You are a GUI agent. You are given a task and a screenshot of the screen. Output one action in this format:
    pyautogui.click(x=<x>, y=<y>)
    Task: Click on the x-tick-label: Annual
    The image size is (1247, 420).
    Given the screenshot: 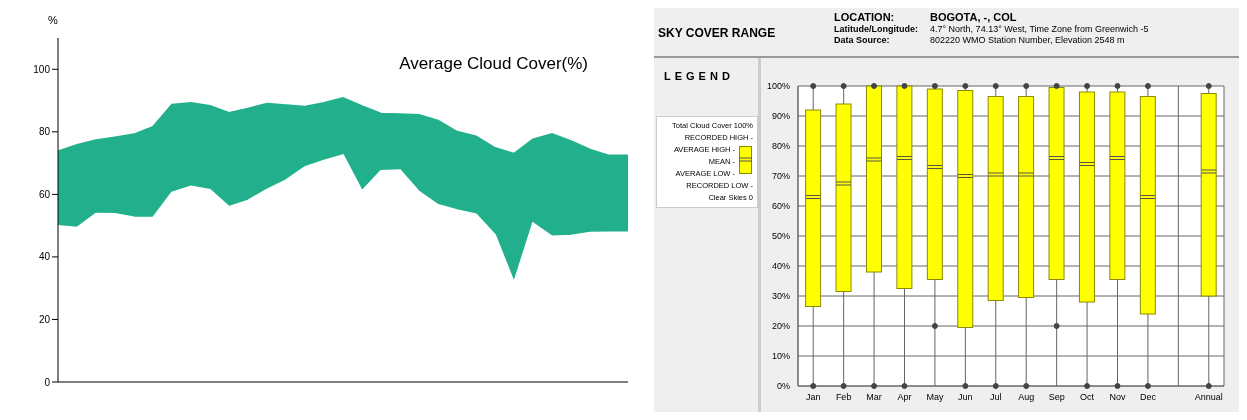 What is the action you would take?
    pyautogui.click(x=1208, y=397)
    